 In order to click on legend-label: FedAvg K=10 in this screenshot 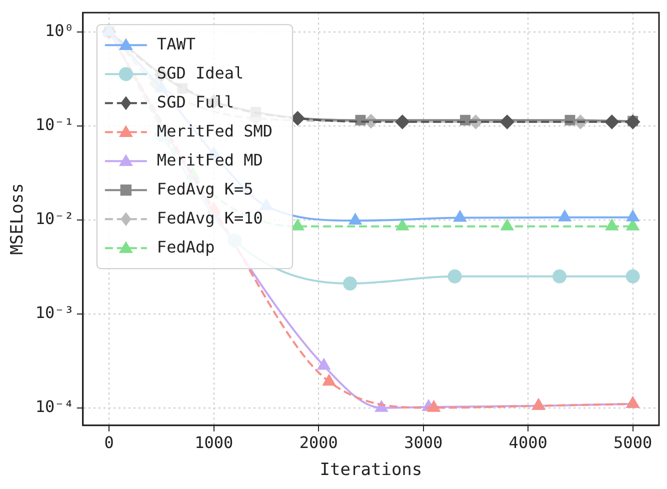, I will do `click(209, 218)`.